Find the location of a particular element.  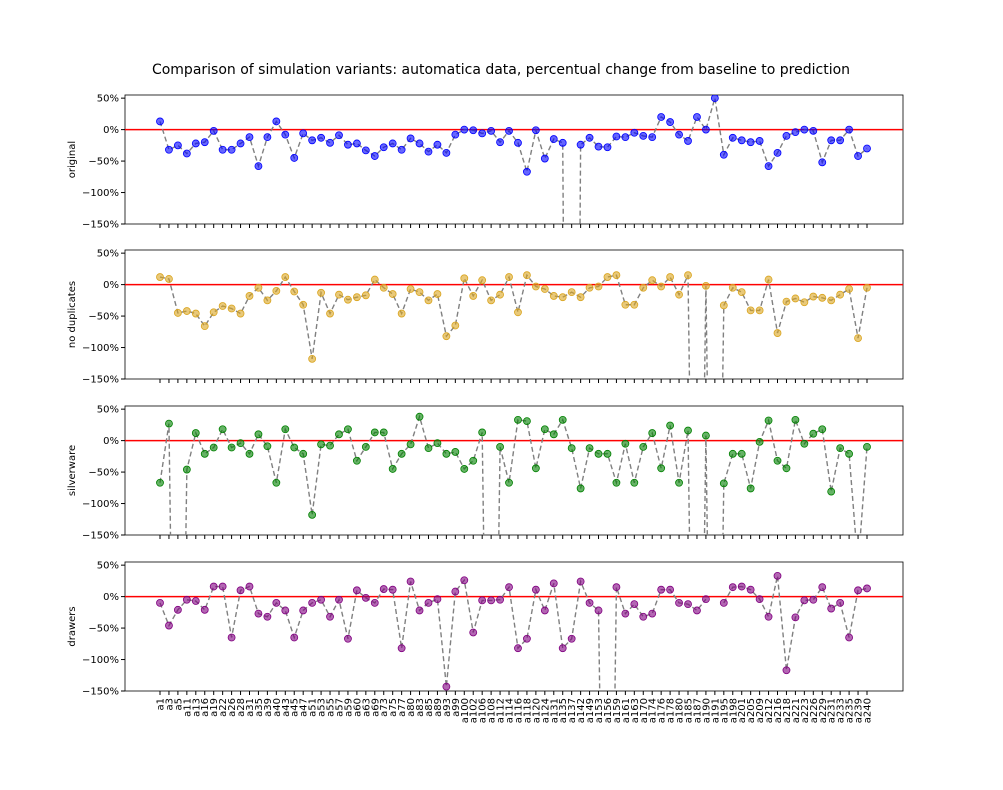

x-tick-label: a22 is located at coordinates (223, 707).